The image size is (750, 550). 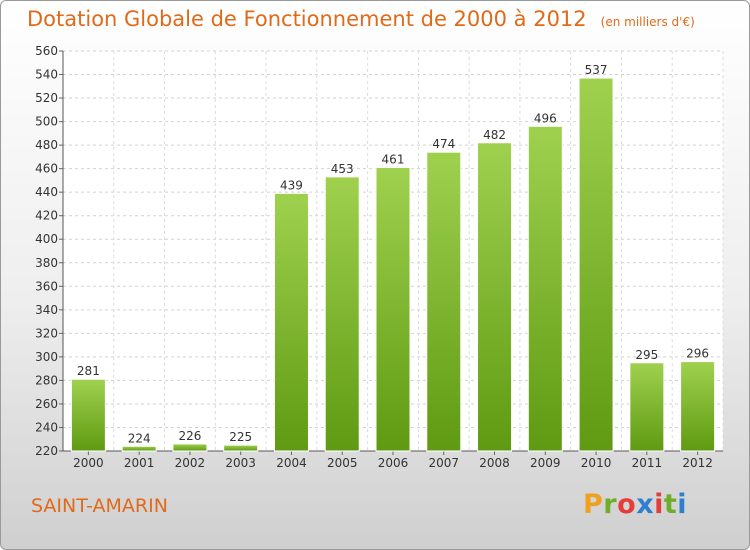 I want to click on y-tick-label: 280, so click(x=46, y=380).